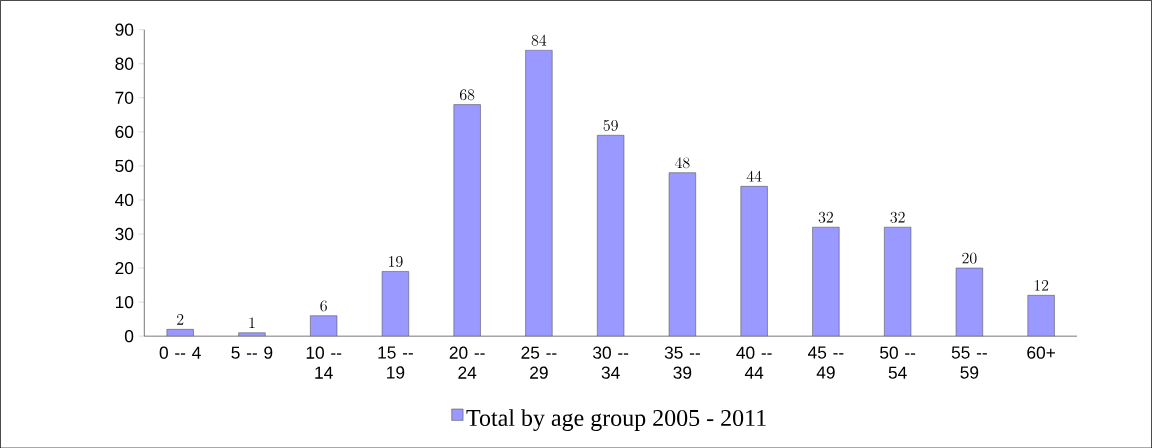 The height and width of the screenshot is (448, 1152). Describe the element at coordinates (180, 352) in the screenshot. I see `x-tick-label: 0 -- 4` at that location.